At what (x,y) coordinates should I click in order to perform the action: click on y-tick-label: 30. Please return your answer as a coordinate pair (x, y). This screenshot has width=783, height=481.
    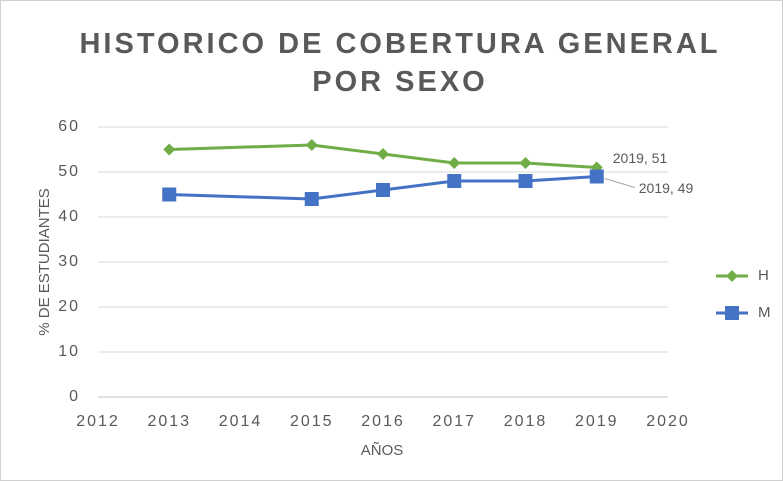
    Looking at the image, I should click on (69, 261).